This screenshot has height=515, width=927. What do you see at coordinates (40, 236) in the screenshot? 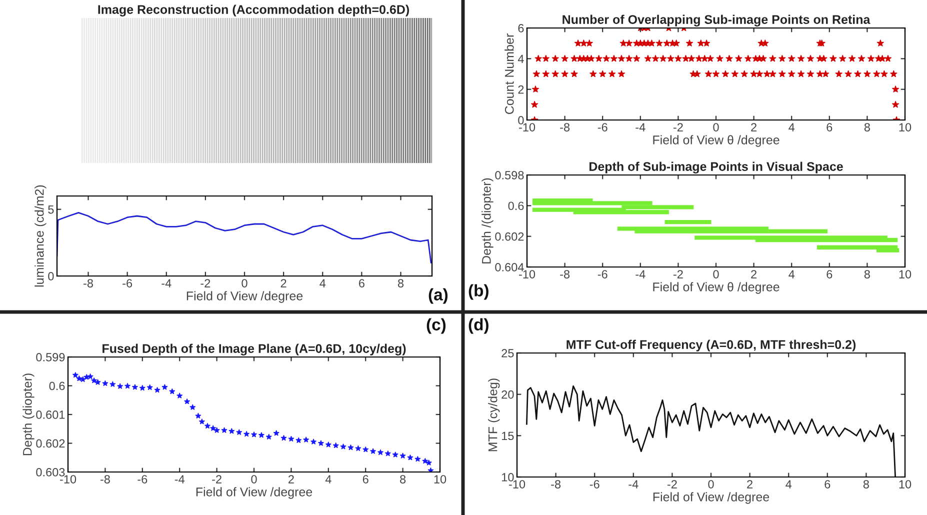
I see `y-axis-title: luminance (cd/m2)` at bounding box center [40, 236].